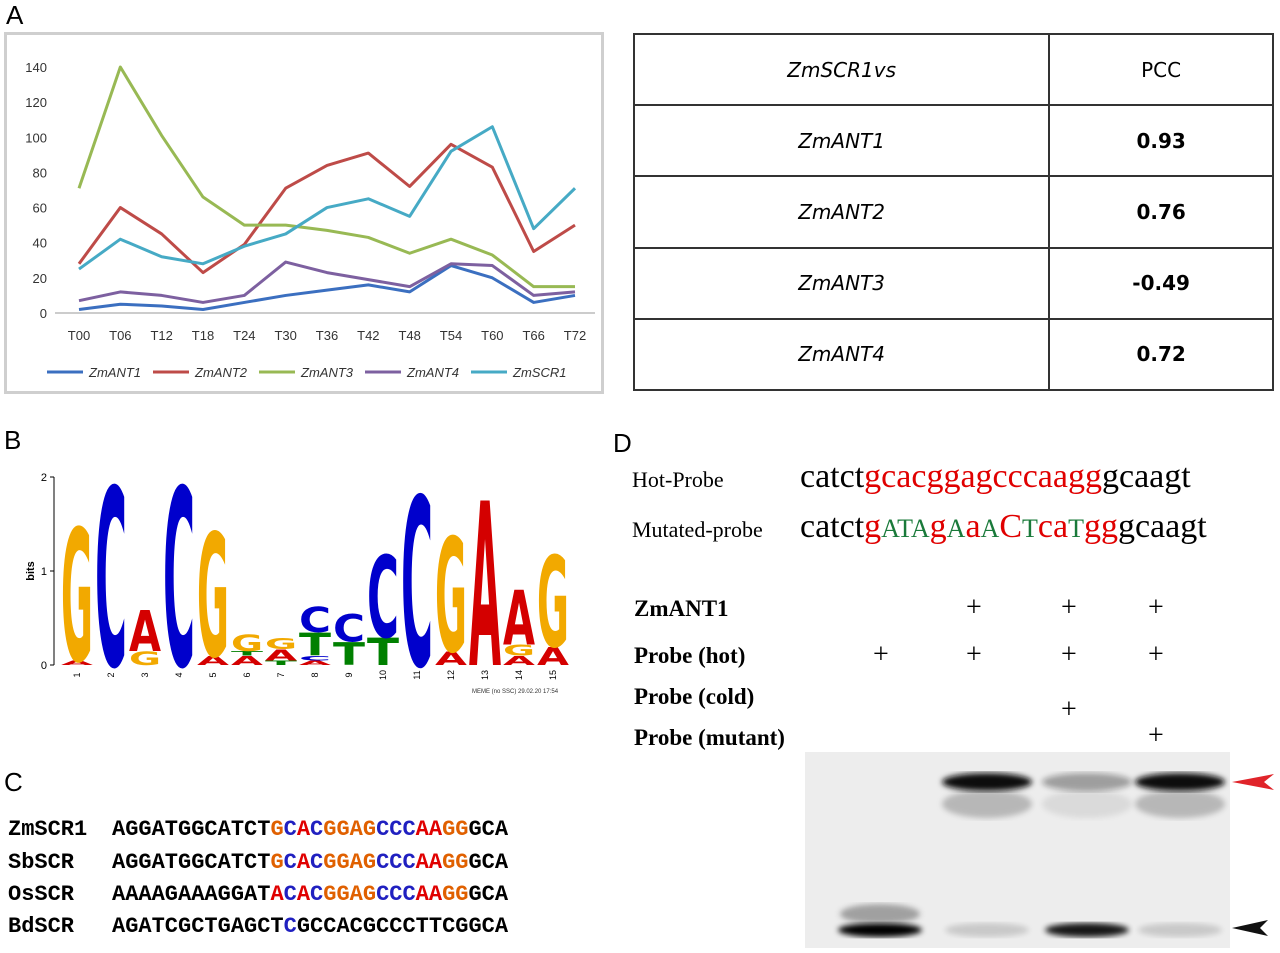  I want to click on probe-seq-segment: g, so click(938, 526).